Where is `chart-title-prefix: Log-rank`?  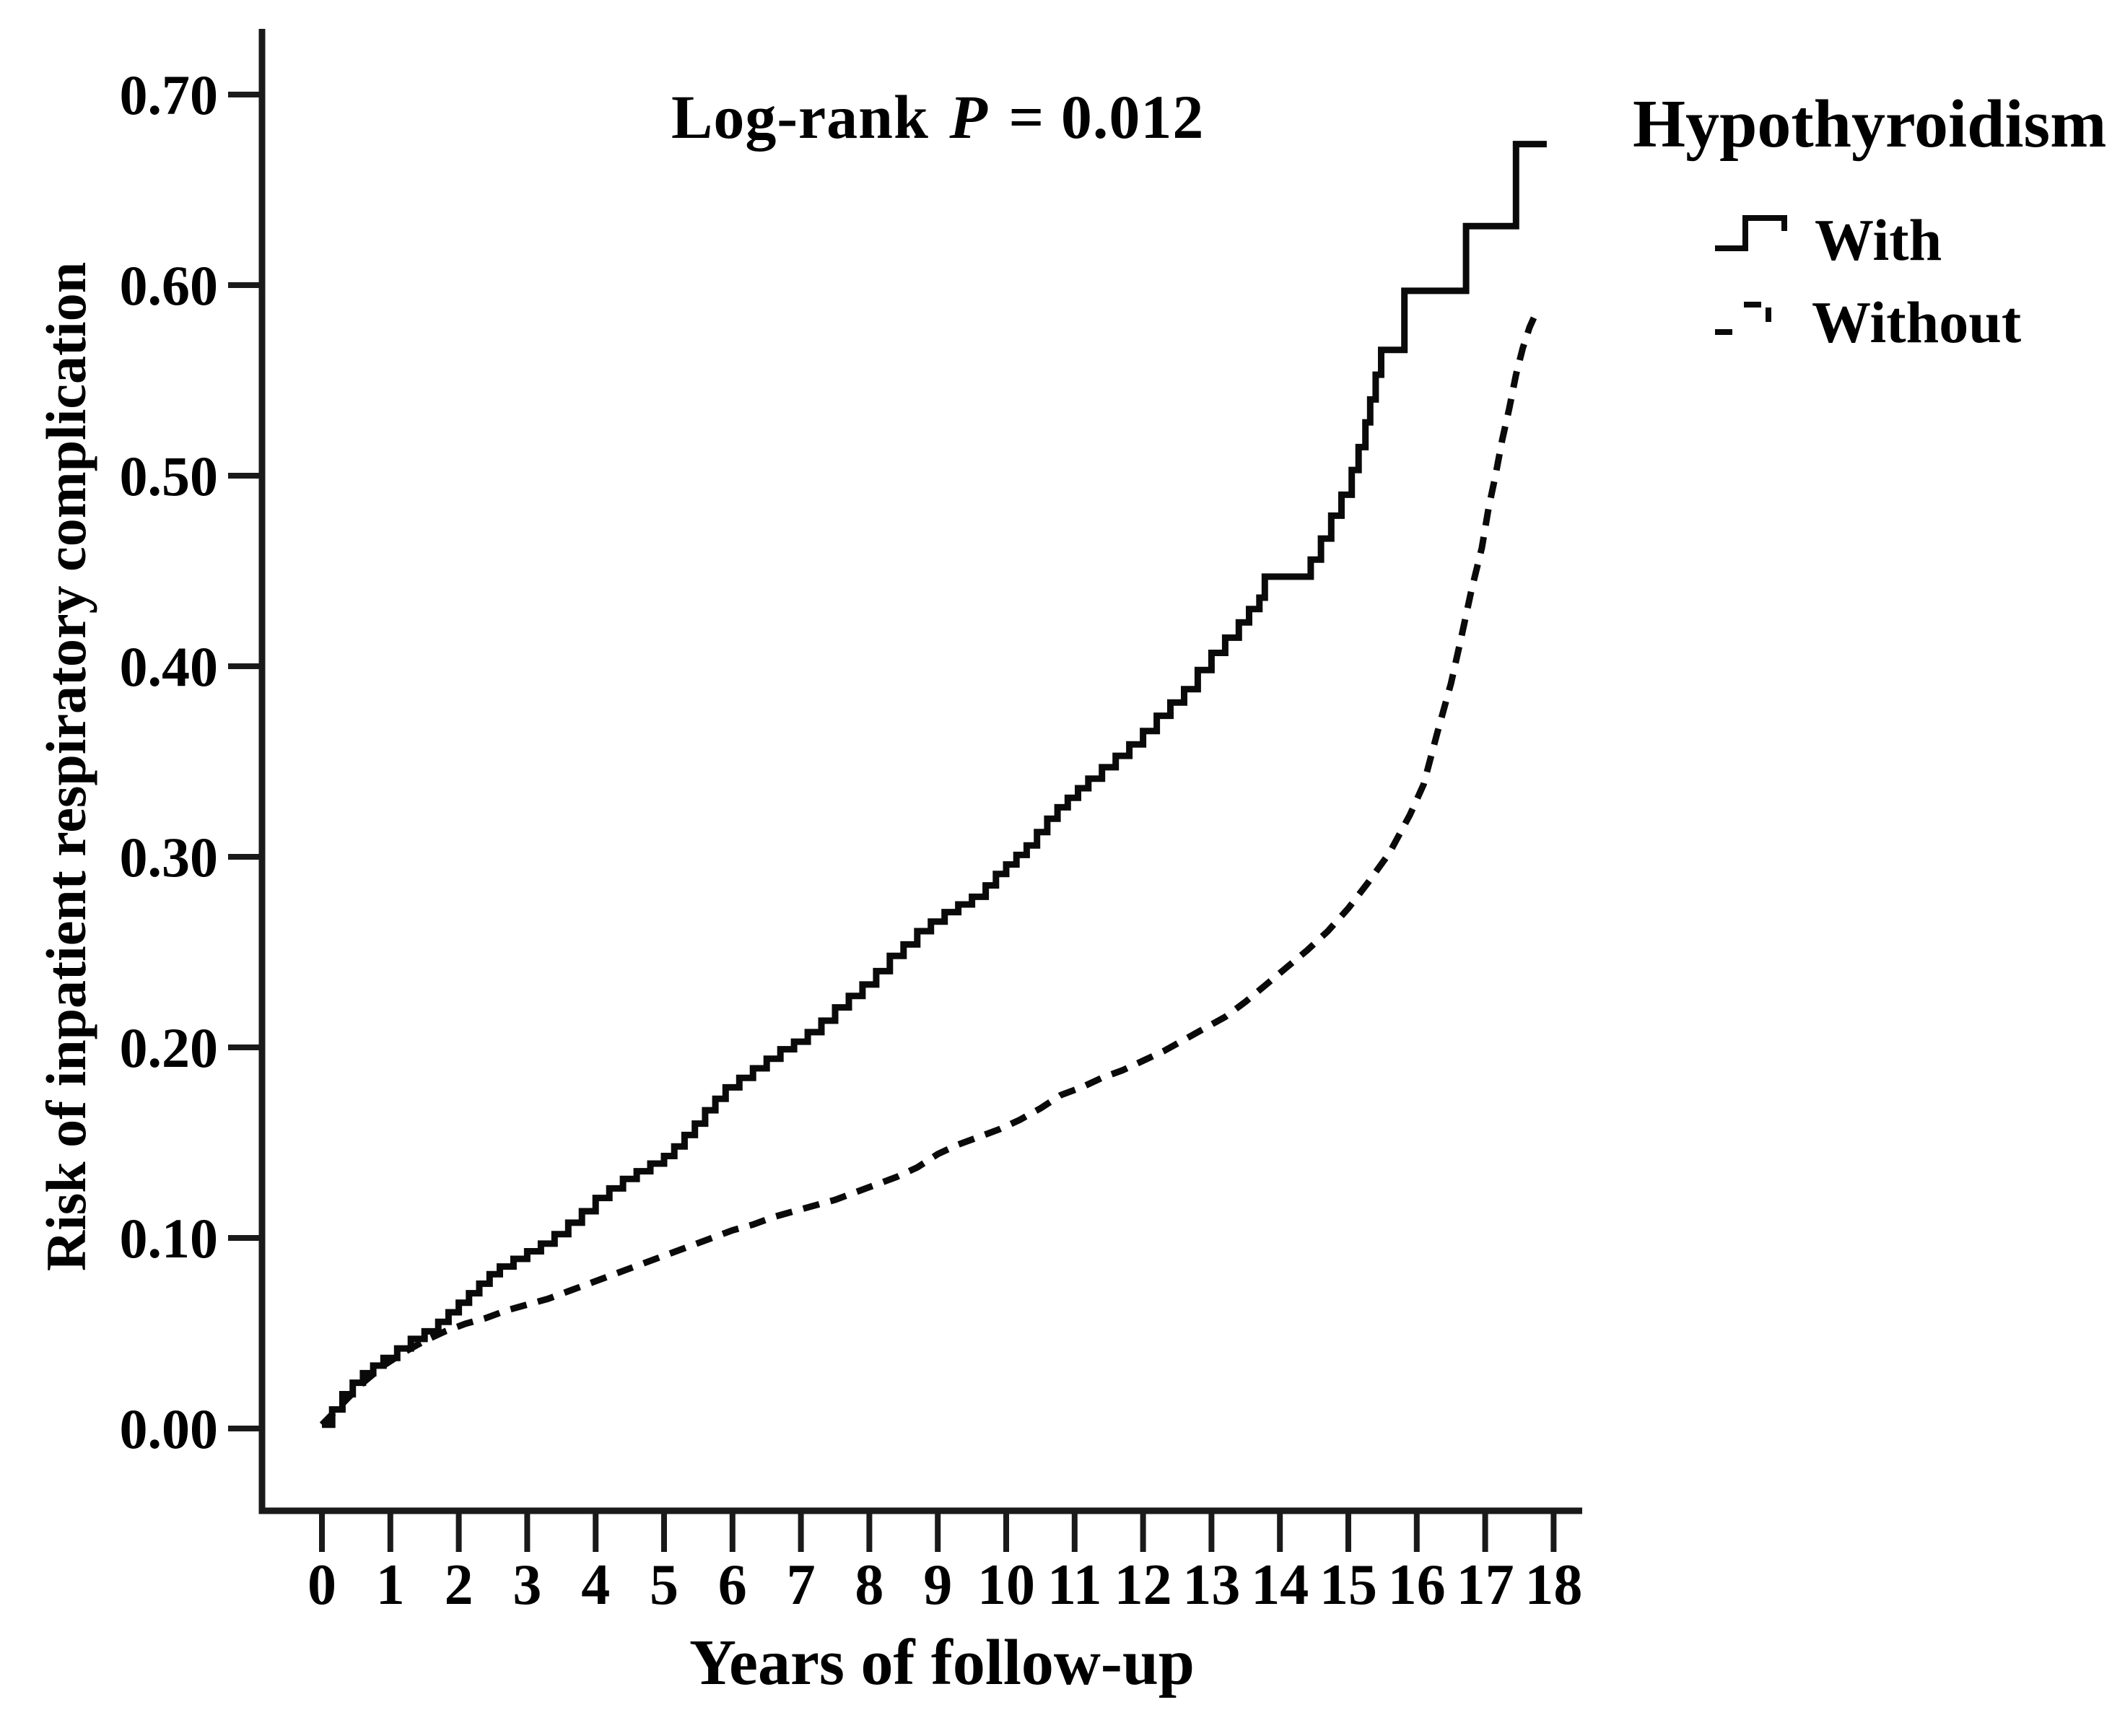
chart-title-prefix: Log-rank is located at coordinates (800, 117).